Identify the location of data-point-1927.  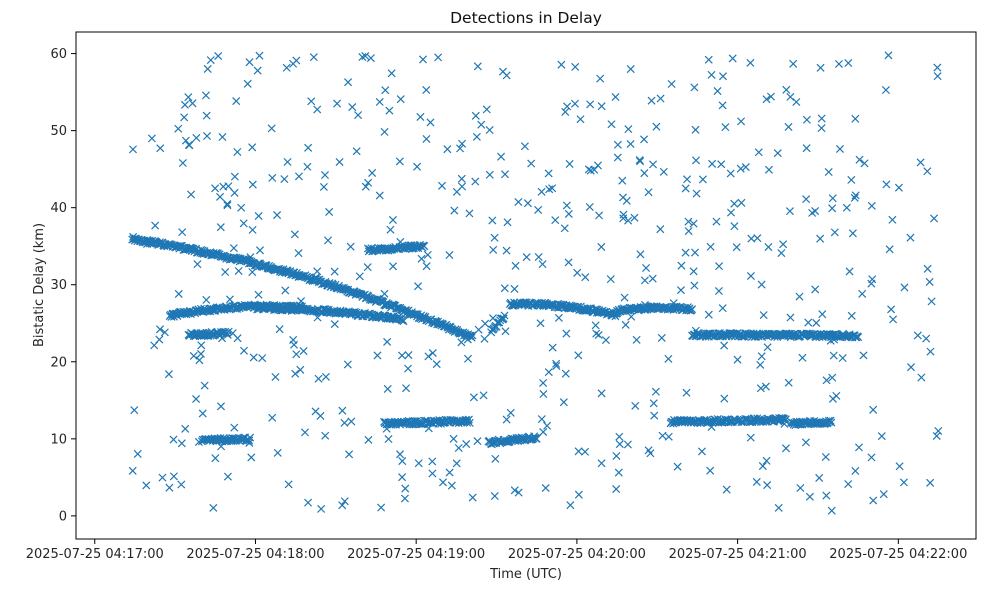
(384, 293).